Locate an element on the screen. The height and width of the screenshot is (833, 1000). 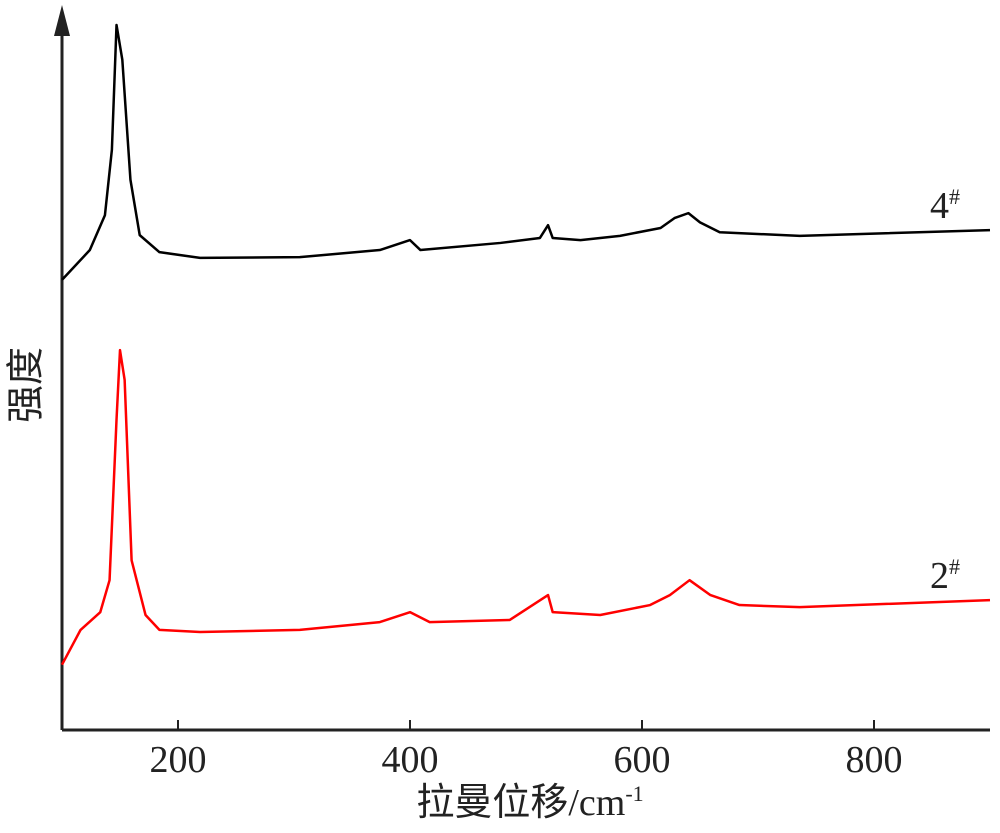
series-label-name: 4 is located at coordinates (939, 206).